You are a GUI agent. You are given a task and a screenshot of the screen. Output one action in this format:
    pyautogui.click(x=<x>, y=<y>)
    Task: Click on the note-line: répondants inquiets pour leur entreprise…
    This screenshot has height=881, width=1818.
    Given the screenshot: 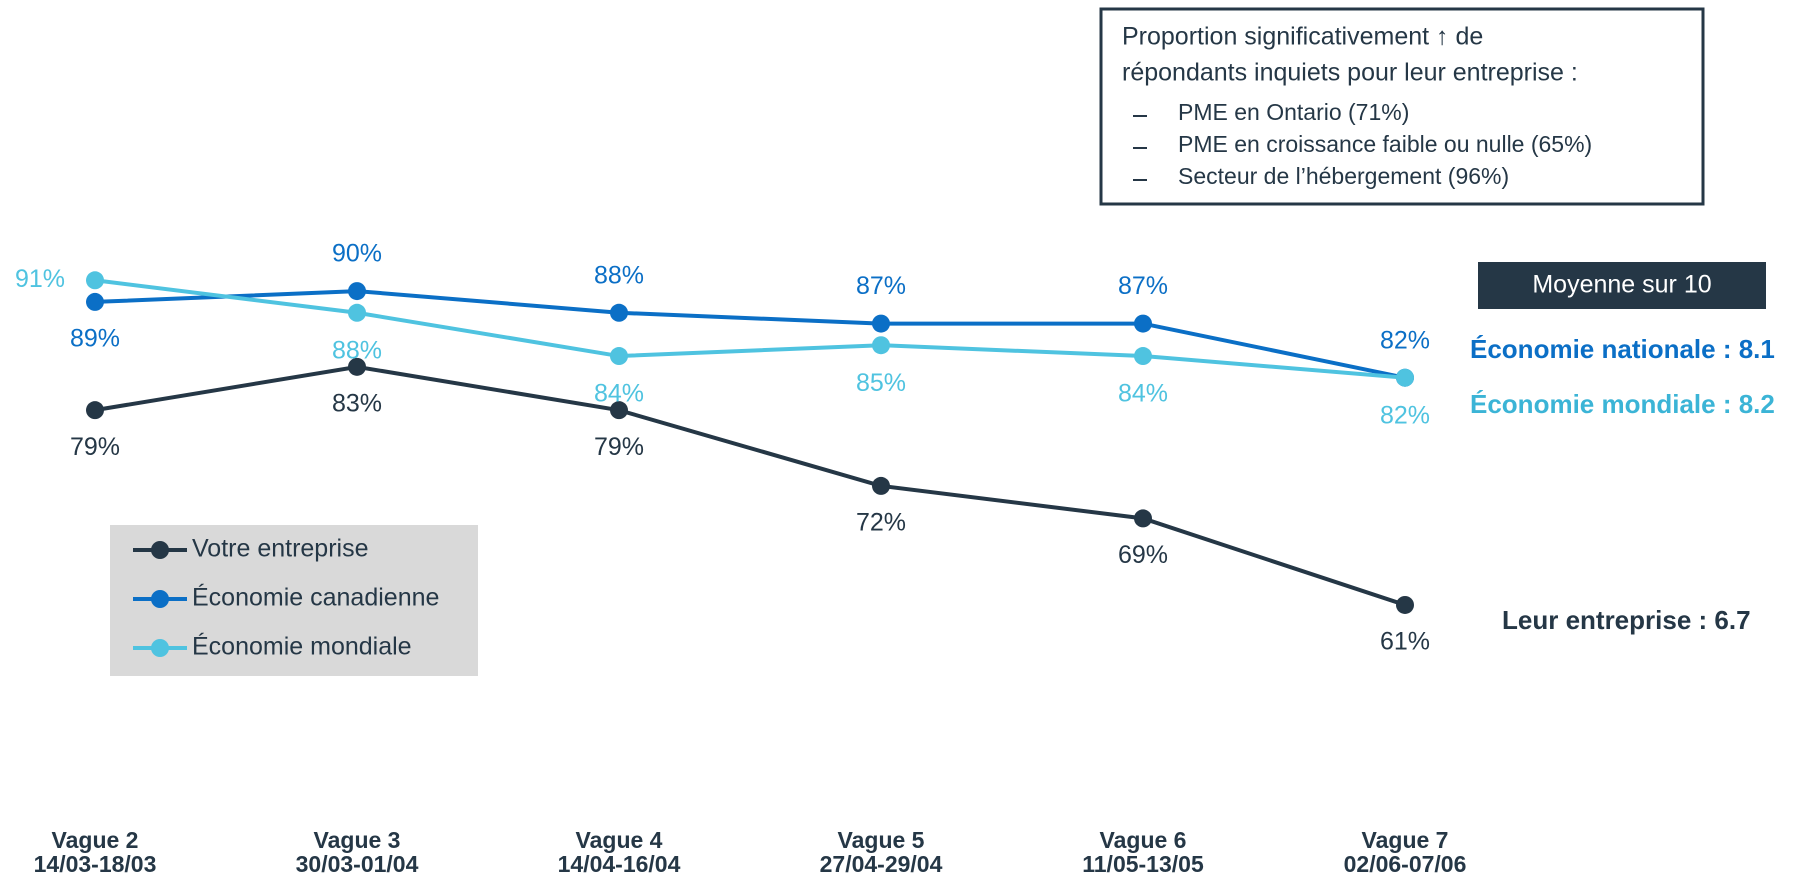 What is the action you would take?
    pyautogui.click(x=1350, y=73)
    